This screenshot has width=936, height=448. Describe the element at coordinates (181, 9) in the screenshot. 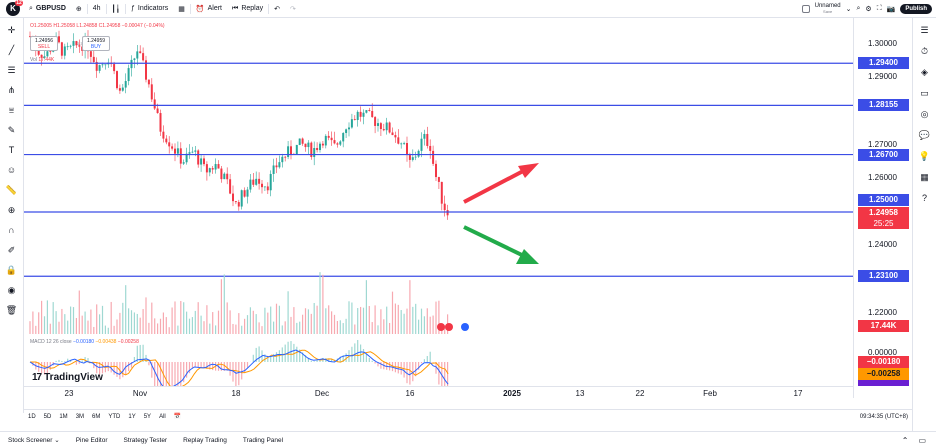

I see `templates-button: ▦` at that location.